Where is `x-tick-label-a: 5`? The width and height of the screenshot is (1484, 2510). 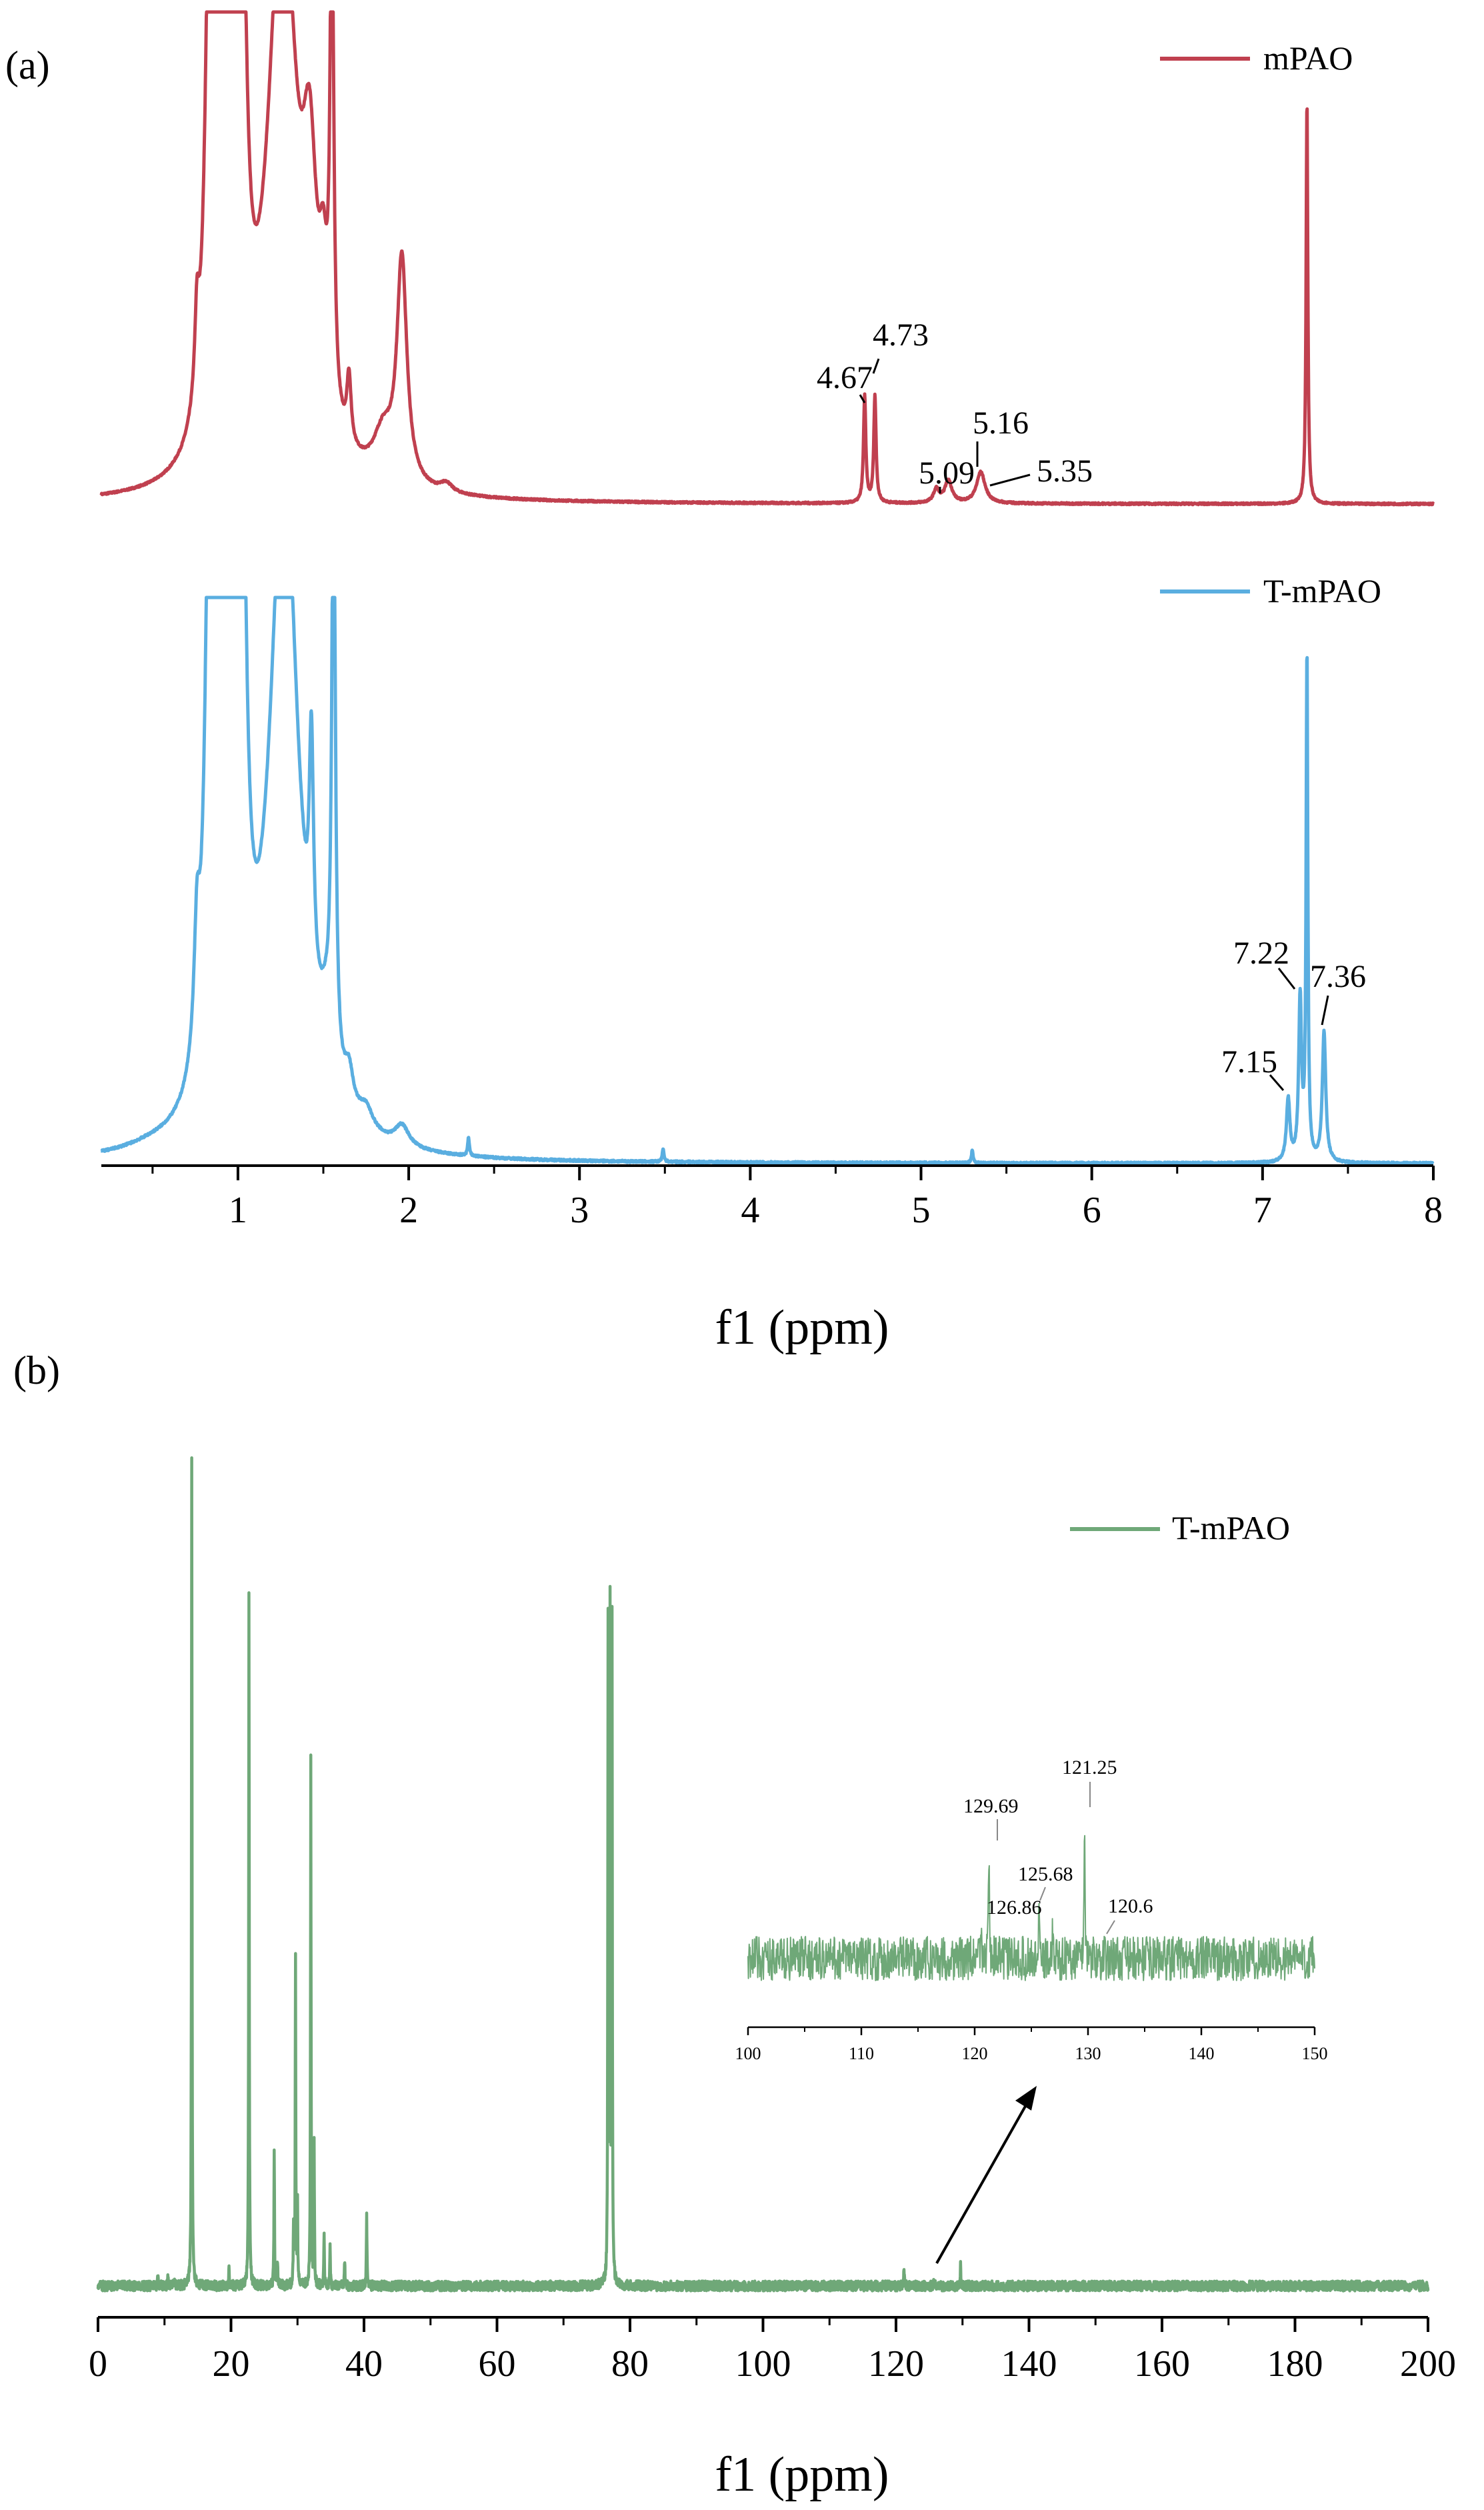 x-tick-label-a: 5 is located at coordinates (921, 1211).